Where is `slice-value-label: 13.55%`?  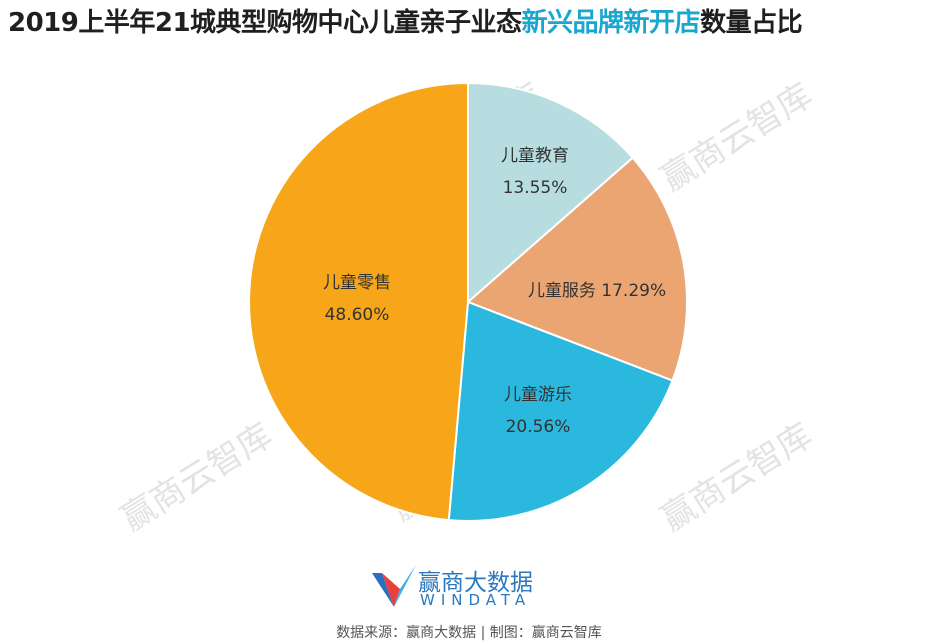 slice-value-label: 13.55% is located at coordinates (535, 188).